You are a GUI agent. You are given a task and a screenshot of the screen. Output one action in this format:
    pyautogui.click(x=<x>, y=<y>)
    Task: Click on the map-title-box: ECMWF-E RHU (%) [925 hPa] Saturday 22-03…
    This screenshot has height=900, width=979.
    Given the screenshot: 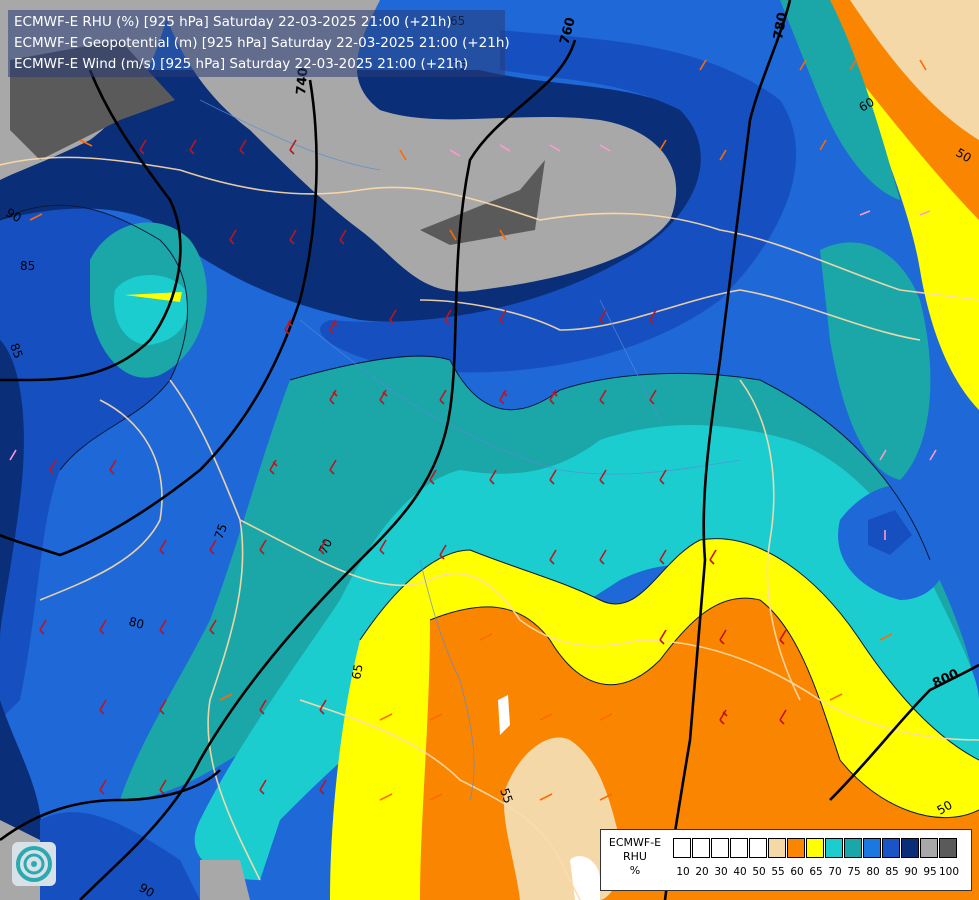 What is the action you would take?
    pyautogui.click(x=259, y=43)
    